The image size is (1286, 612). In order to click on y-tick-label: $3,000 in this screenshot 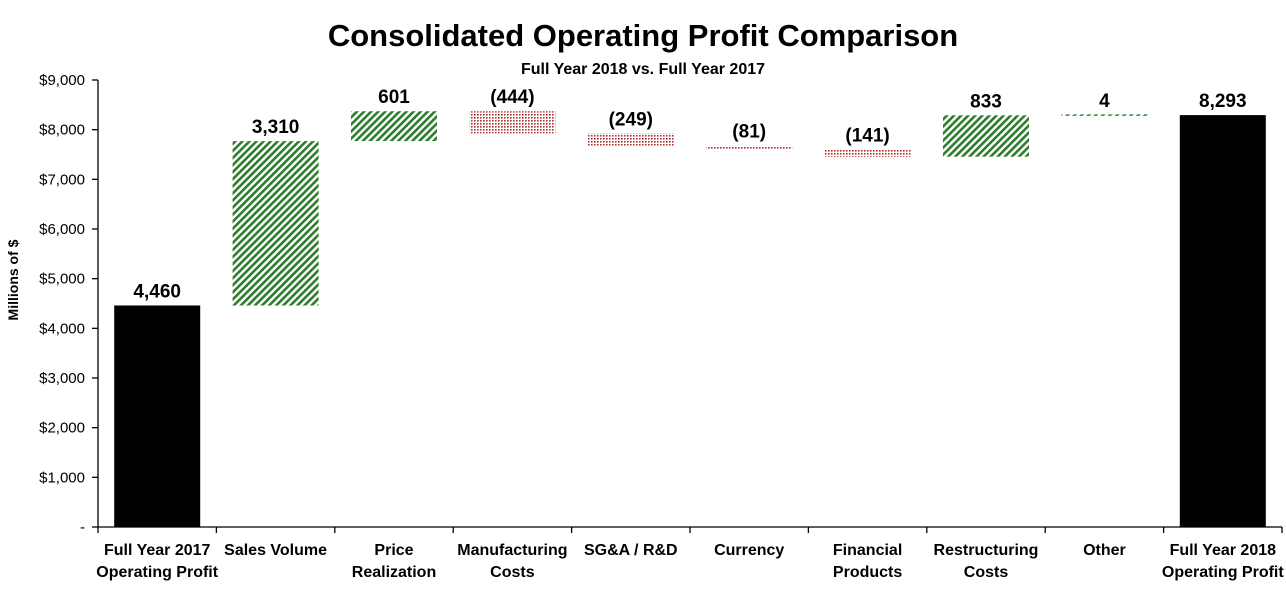, I will do `click(62, 378)`.